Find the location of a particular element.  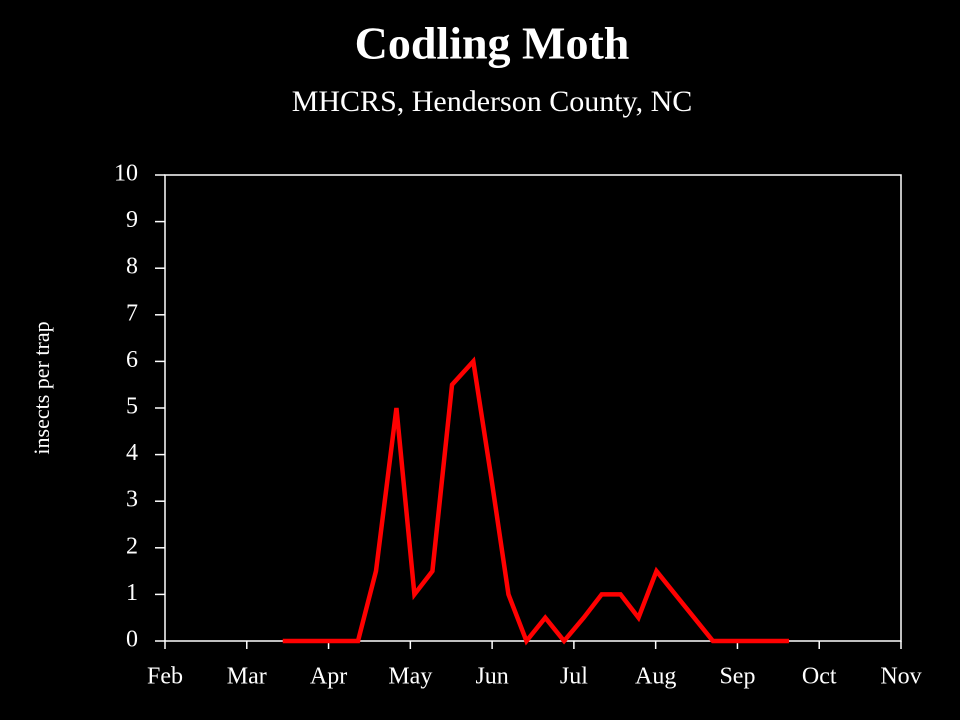

y-tick-label: 3 is located at coordinates (132, 500).